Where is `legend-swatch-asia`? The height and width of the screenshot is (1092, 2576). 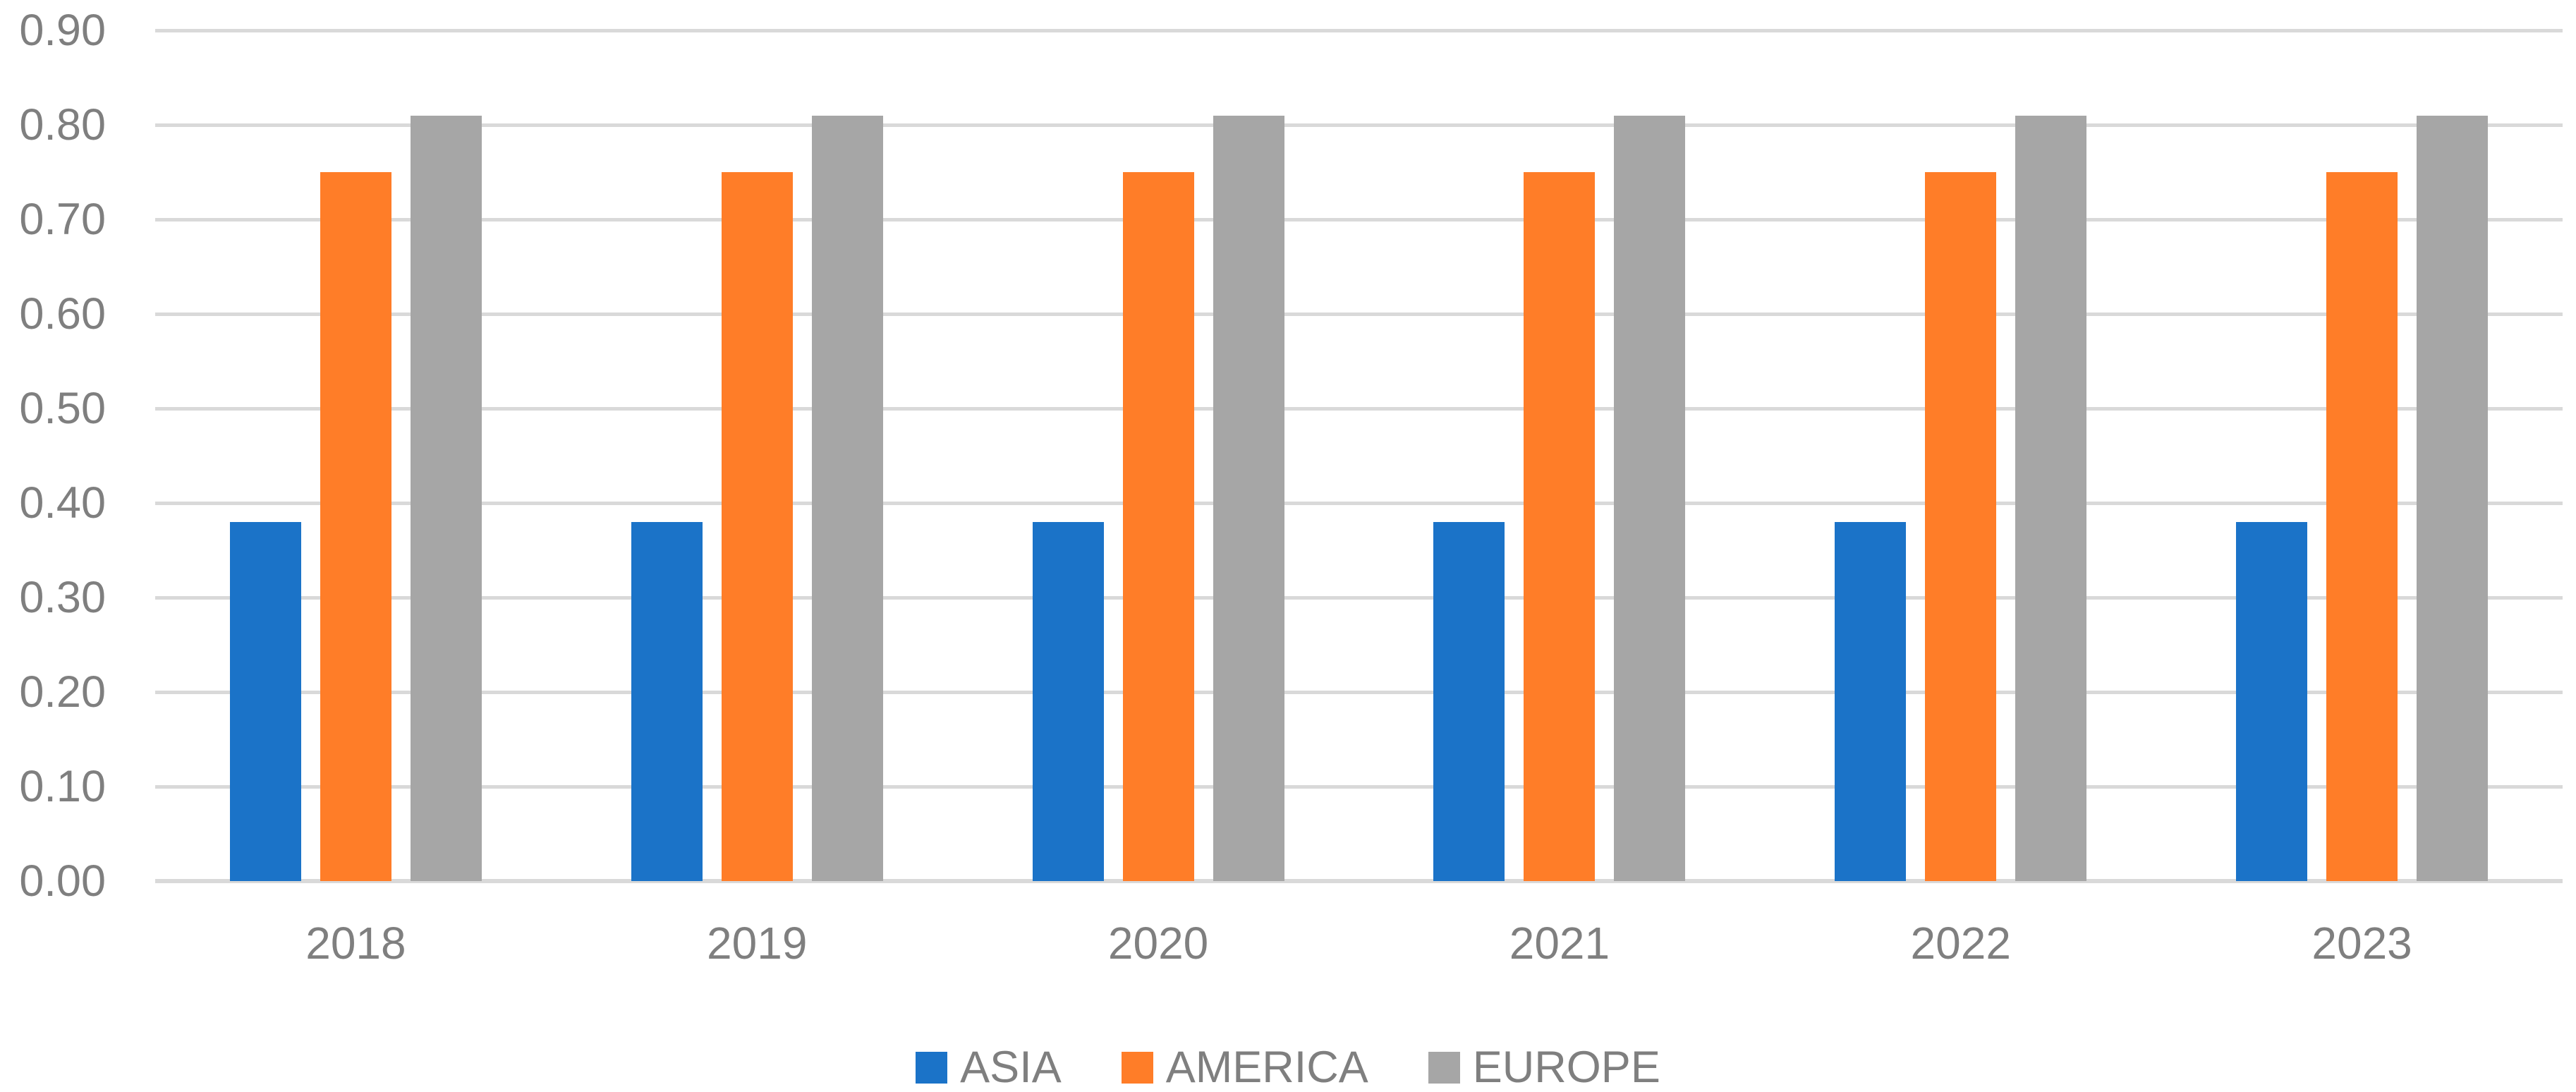
legend-swatch-asia is located at coordinates (932, 1068).